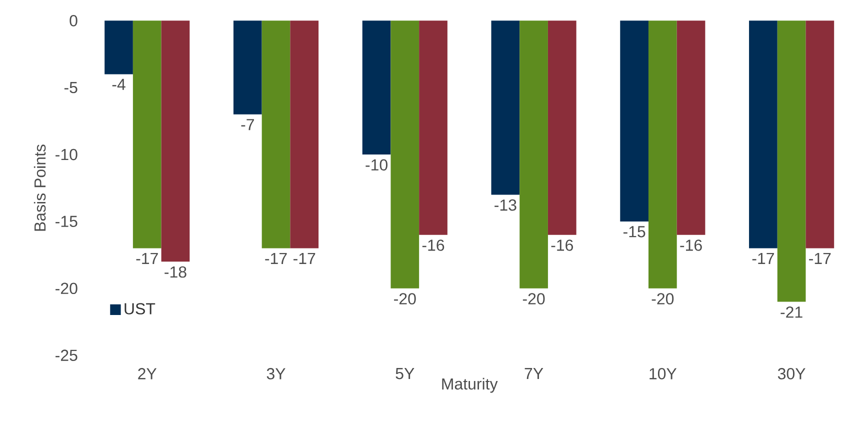 The image size is (860, 426). I want to click on y-tick-label: -10, so click(67, 154).